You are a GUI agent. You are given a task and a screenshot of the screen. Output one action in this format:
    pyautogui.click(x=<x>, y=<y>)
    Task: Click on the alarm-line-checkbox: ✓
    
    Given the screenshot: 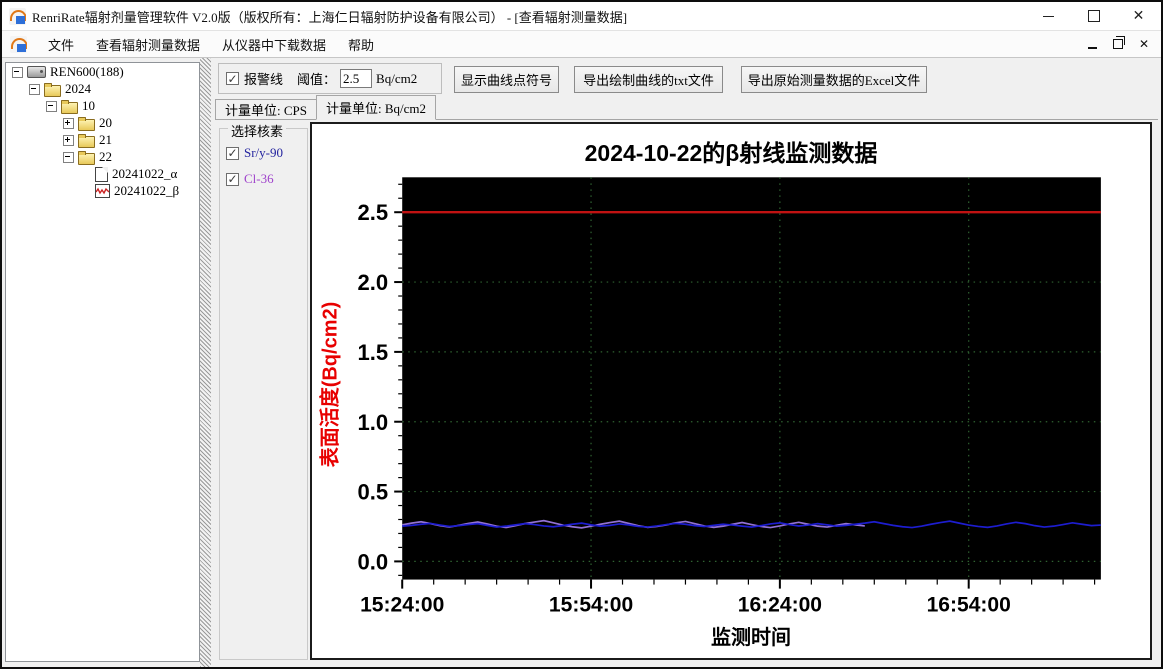 What is the action you would take?
    pyautogui.click(x=232, y=78)
    